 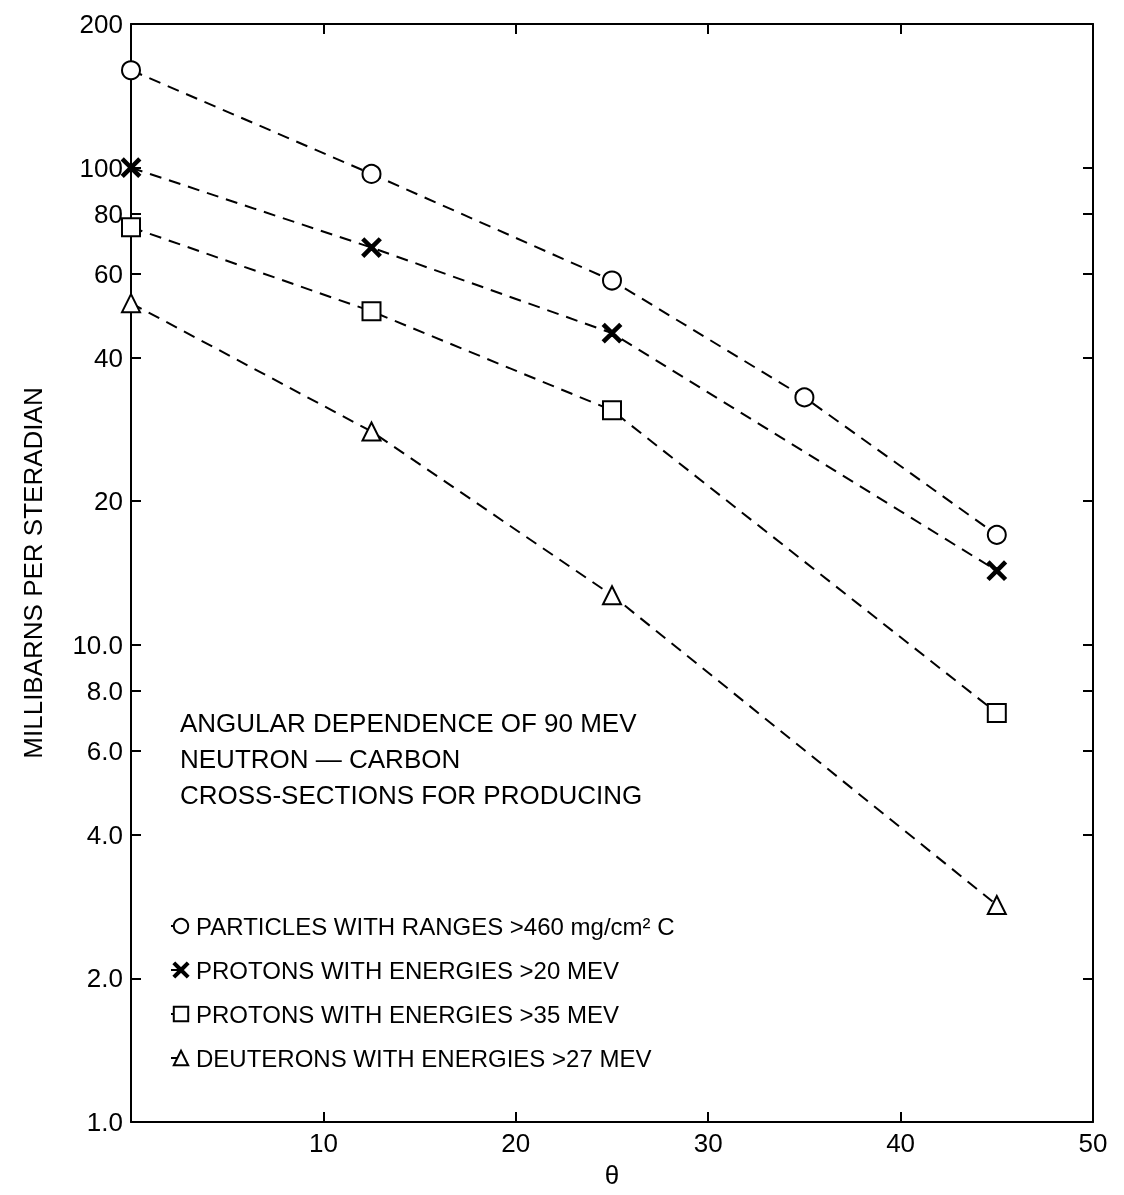 I want to click on x-tick-label: 30, so click(x=708, y=1143).